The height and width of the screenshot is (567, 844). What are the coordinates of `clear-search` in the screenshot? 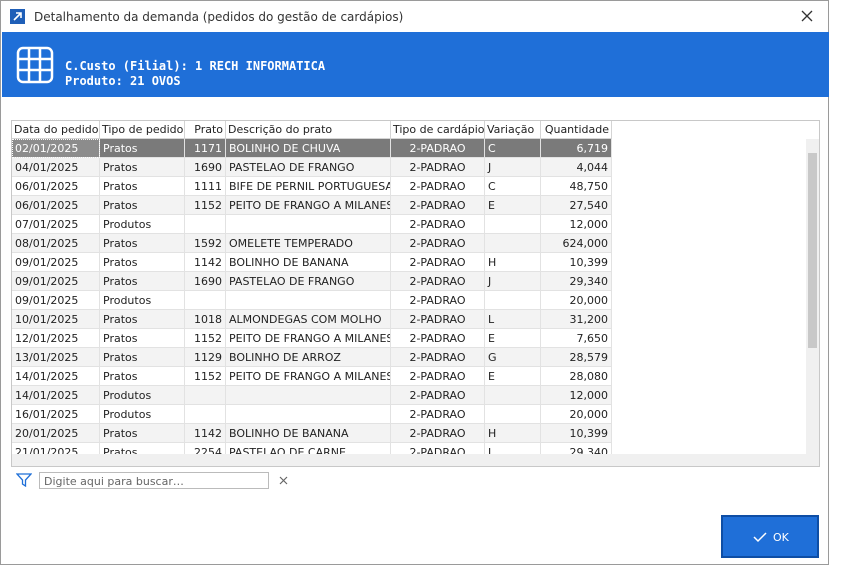 It's located at (283, 480).